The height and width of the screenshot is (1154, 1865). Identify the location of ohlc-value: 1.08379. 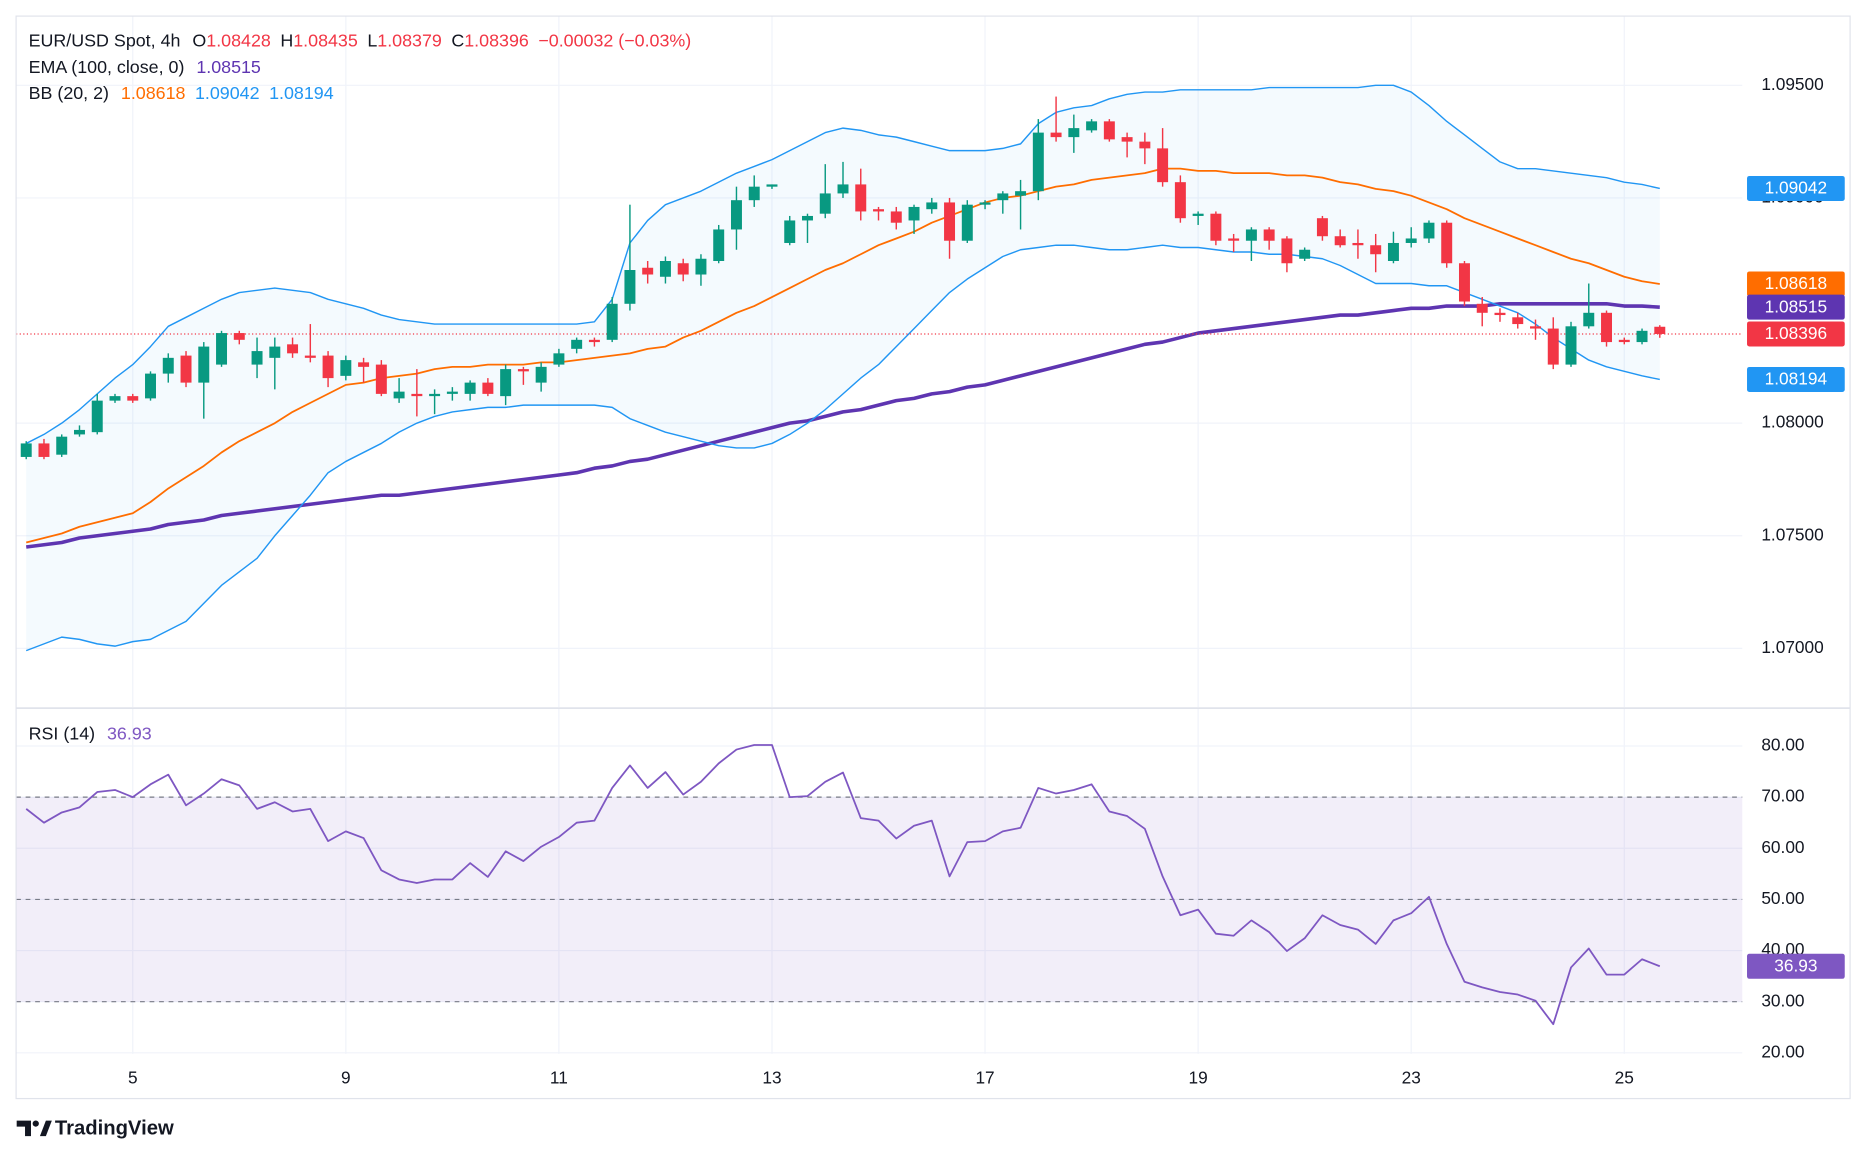
(409, 40).